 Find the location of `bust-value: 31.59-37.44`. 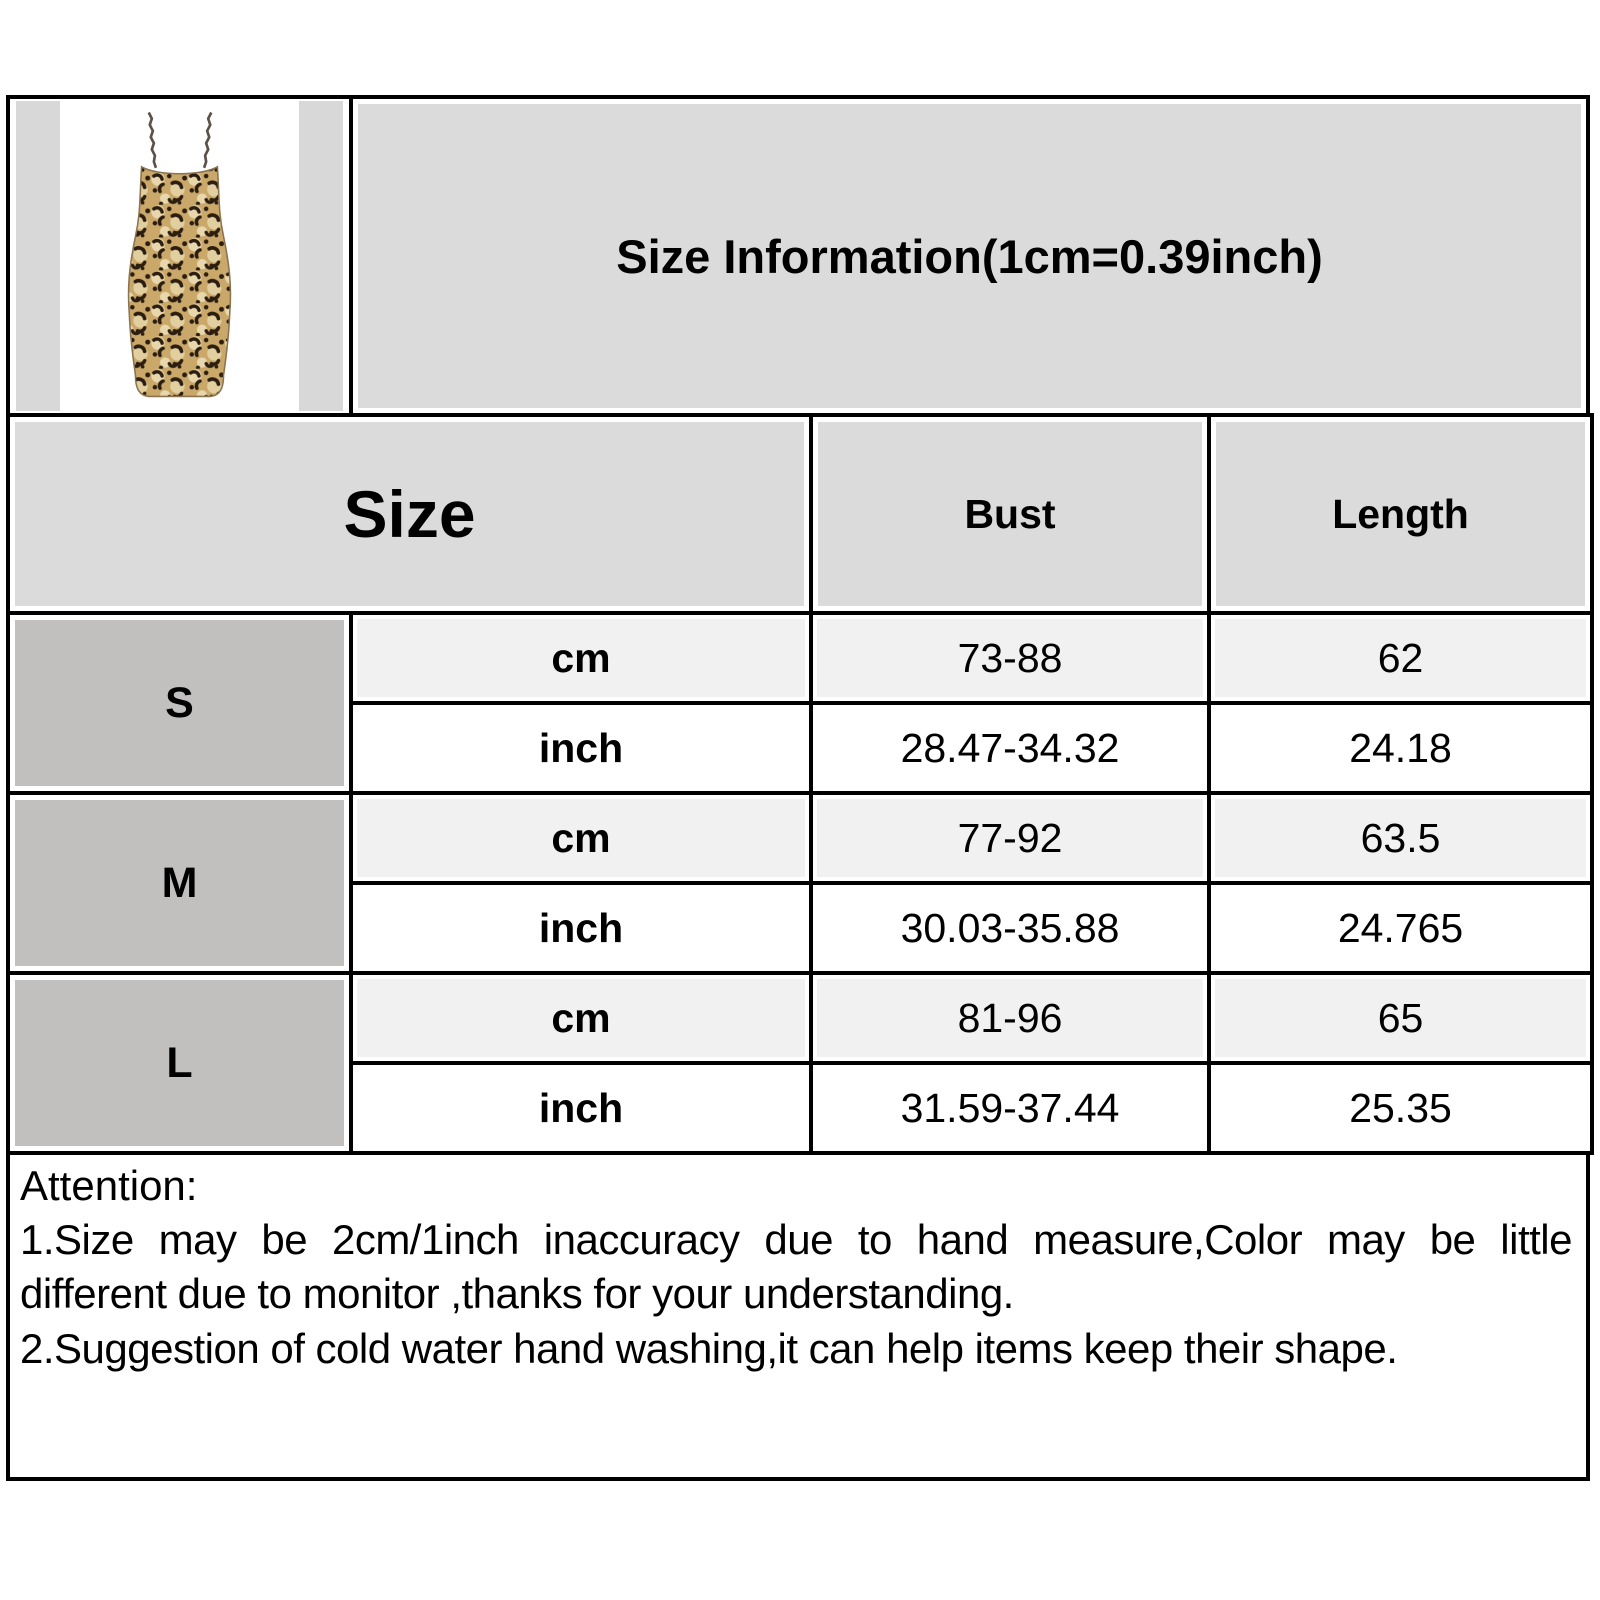

bust-value: 31.59-37.44 is located at coordinates (1010, 1108).